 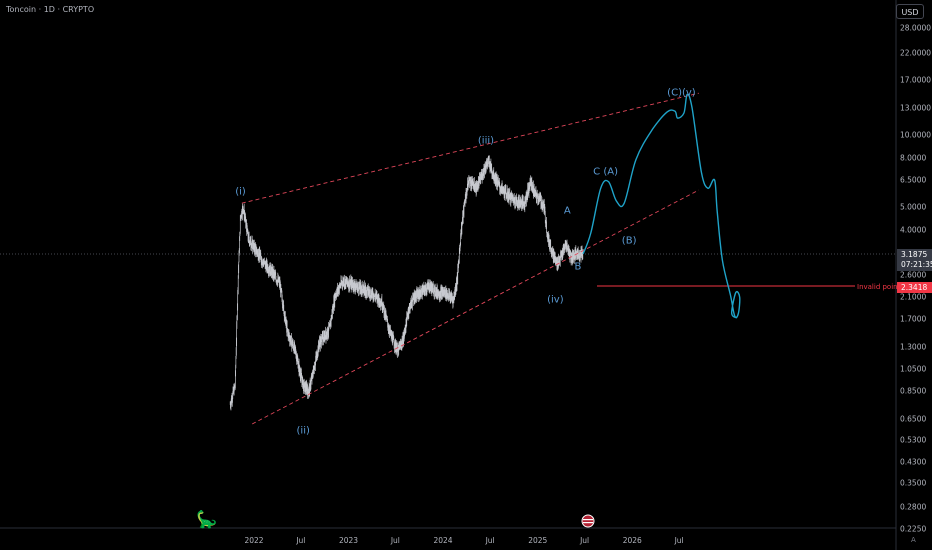 I want to click on price-tick-label: 0.6500, so click(x=913, y=419).